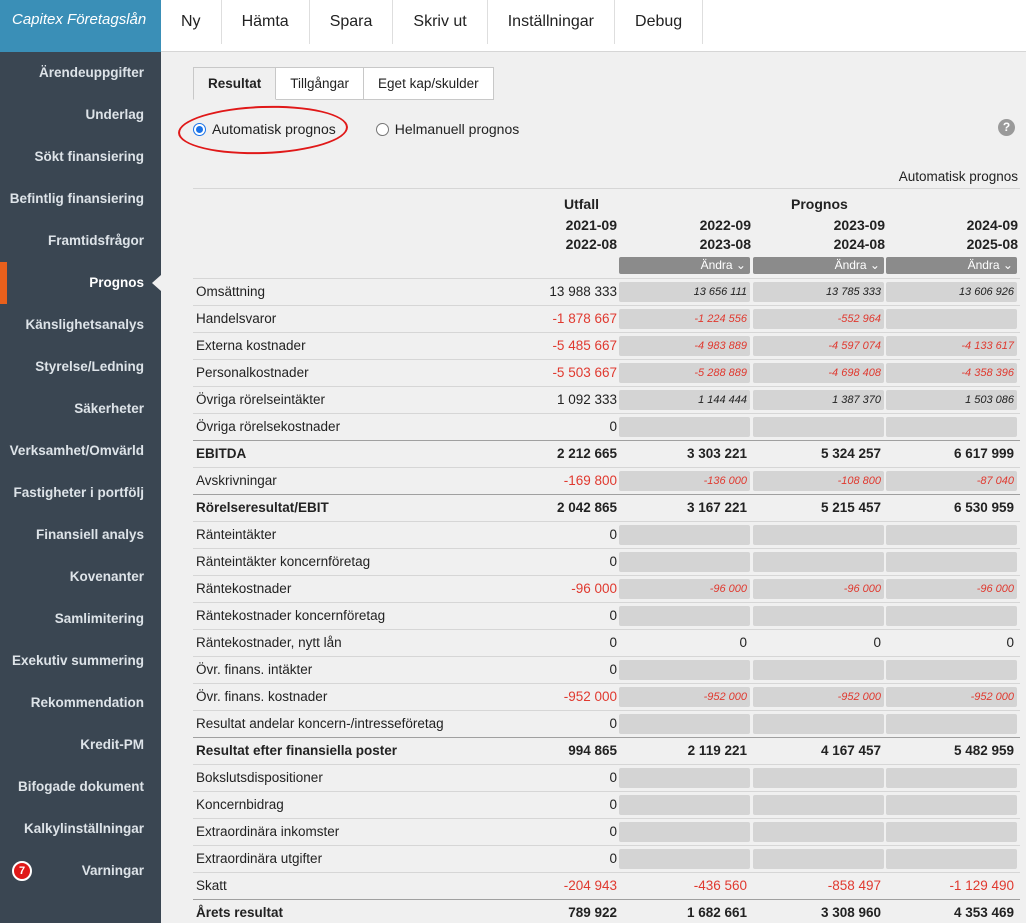 Image resolution: width=1026 pixels, height=923 pixels. Describe the element at coordinates (684, 481) in the screenshot. I see `prognos-input-cell: -136 000` at that location.